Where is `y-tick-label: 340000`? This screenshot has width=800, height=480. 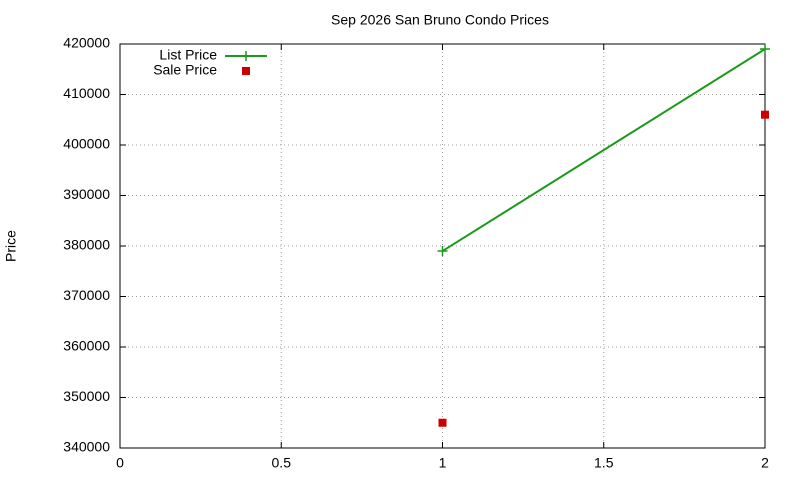
y-tick-label: 340000 is located at coordinates (86, 447).